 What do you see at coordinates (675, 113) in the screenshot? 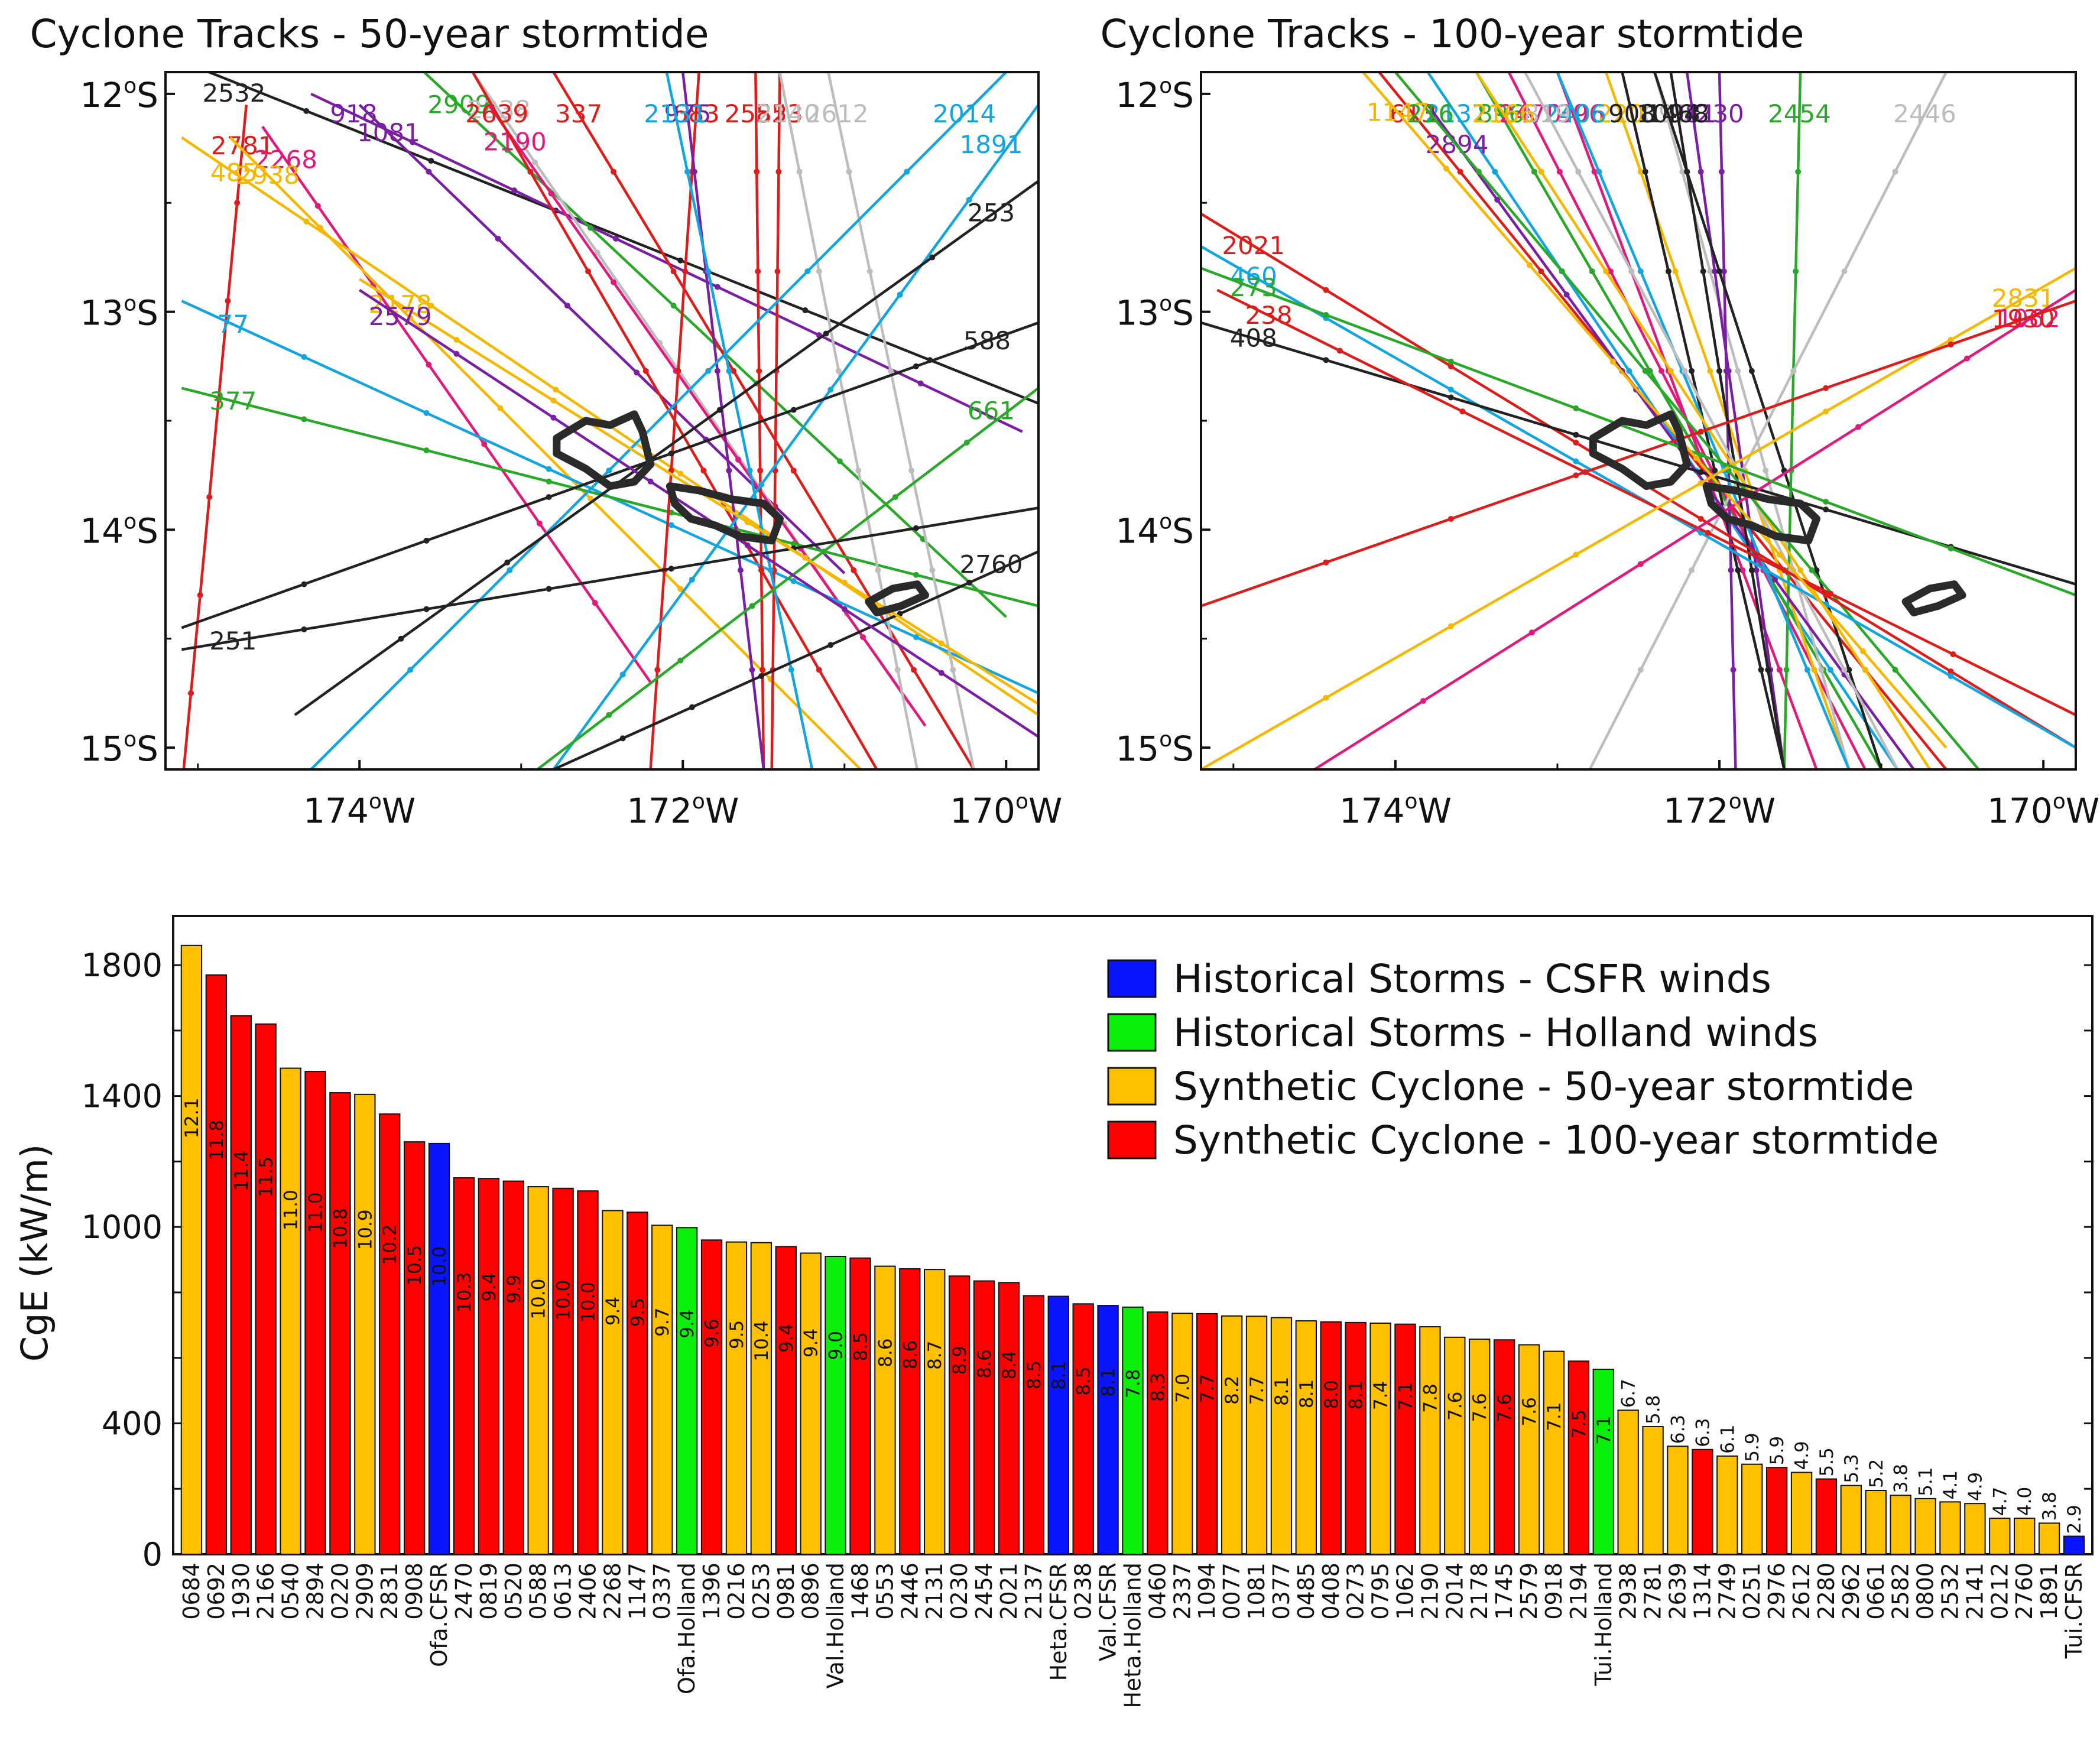
I see `track-label: 2131` at bounding box center [675, 113].